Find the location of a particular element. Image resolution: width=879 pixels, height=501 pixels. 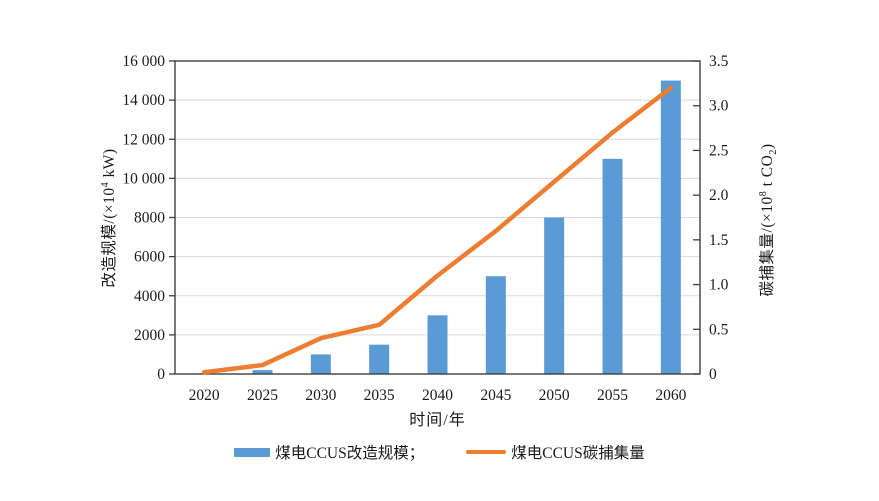

x-axis-tick-label: 2020 is located at coordinates (204, 395).